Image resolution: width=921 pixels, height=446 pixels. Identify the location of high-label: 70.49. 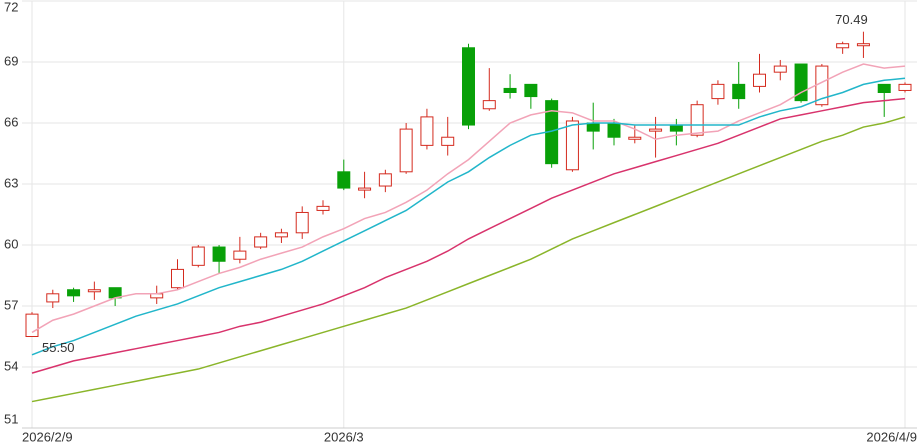
(851, 19).